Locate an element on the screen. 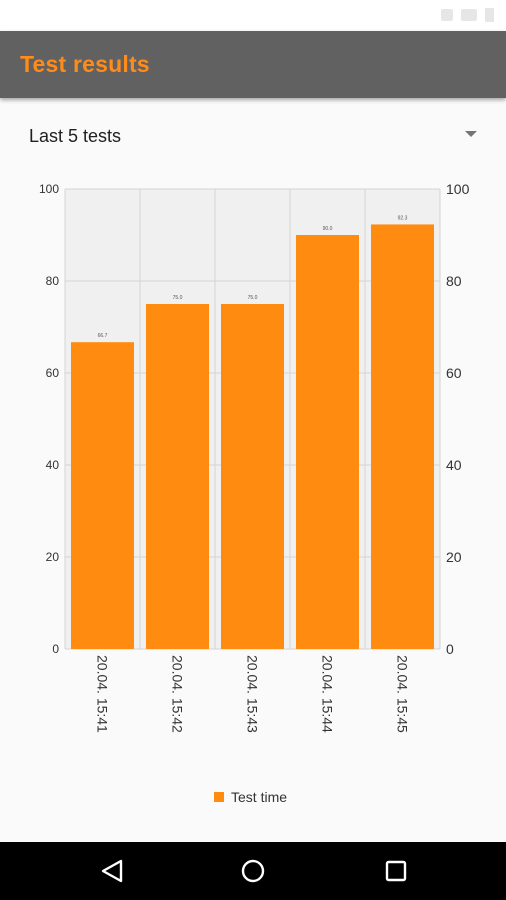 This screenshot has height=900, width=506. y-tick-left: 100 is located at coordinates (49, 189).